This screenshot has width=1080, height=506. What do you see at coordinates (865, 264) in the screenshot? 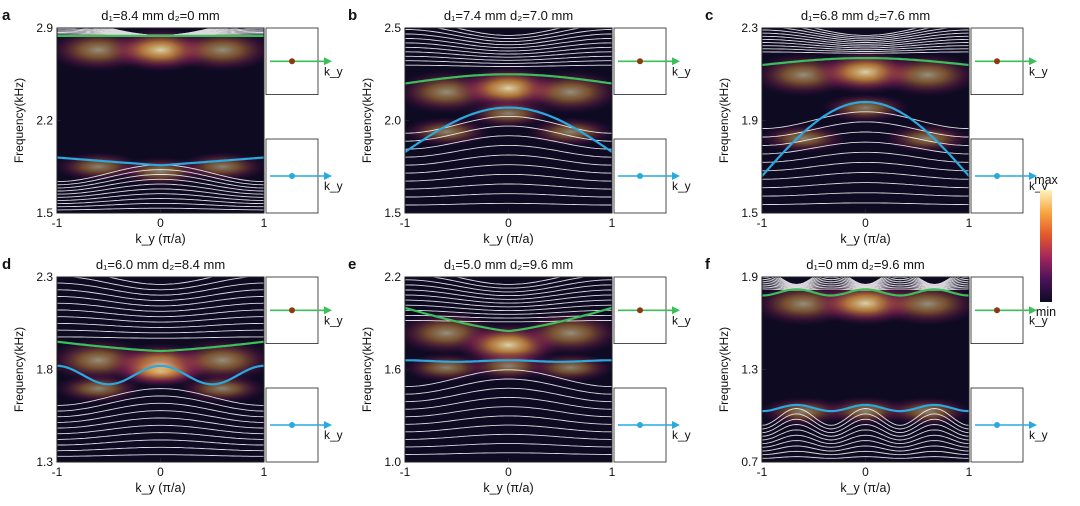
I see `panel-title: d₁=0 mm d₂=9.6 mm` at bounding box center [865, 264].